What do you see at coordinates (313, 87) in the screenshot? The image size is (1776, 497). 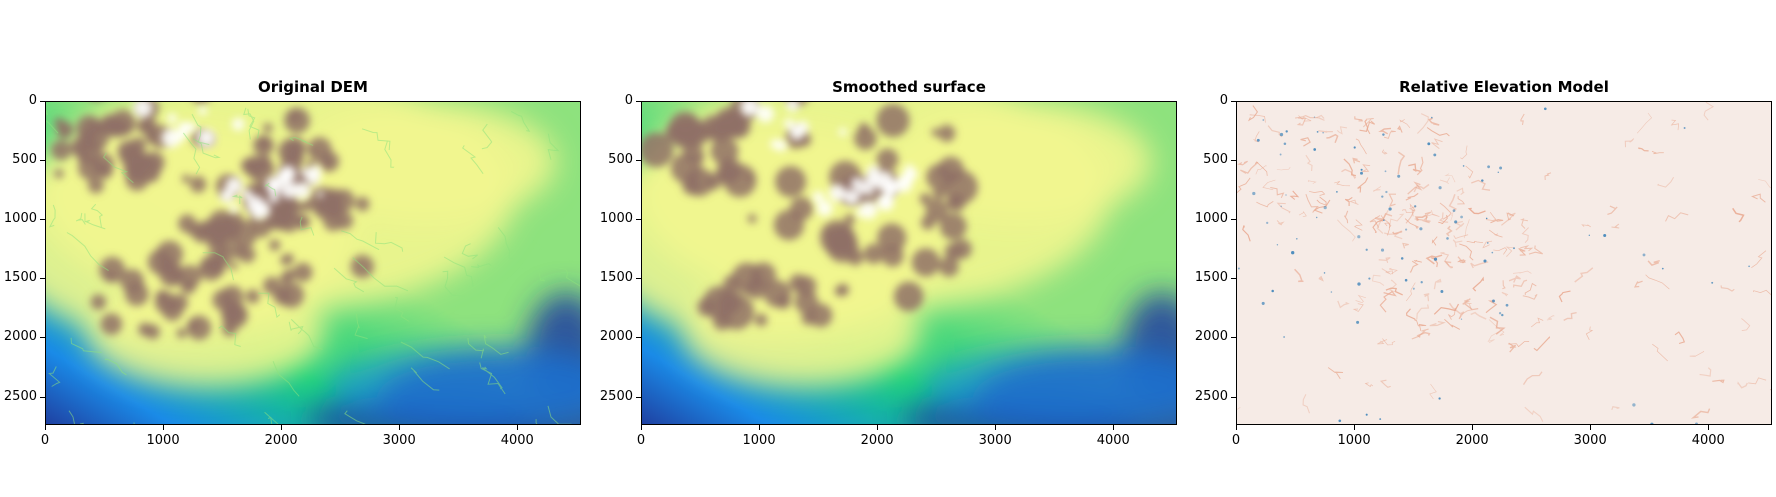 I see `panel-title: Original DEM` at bounding box center [313, 87].